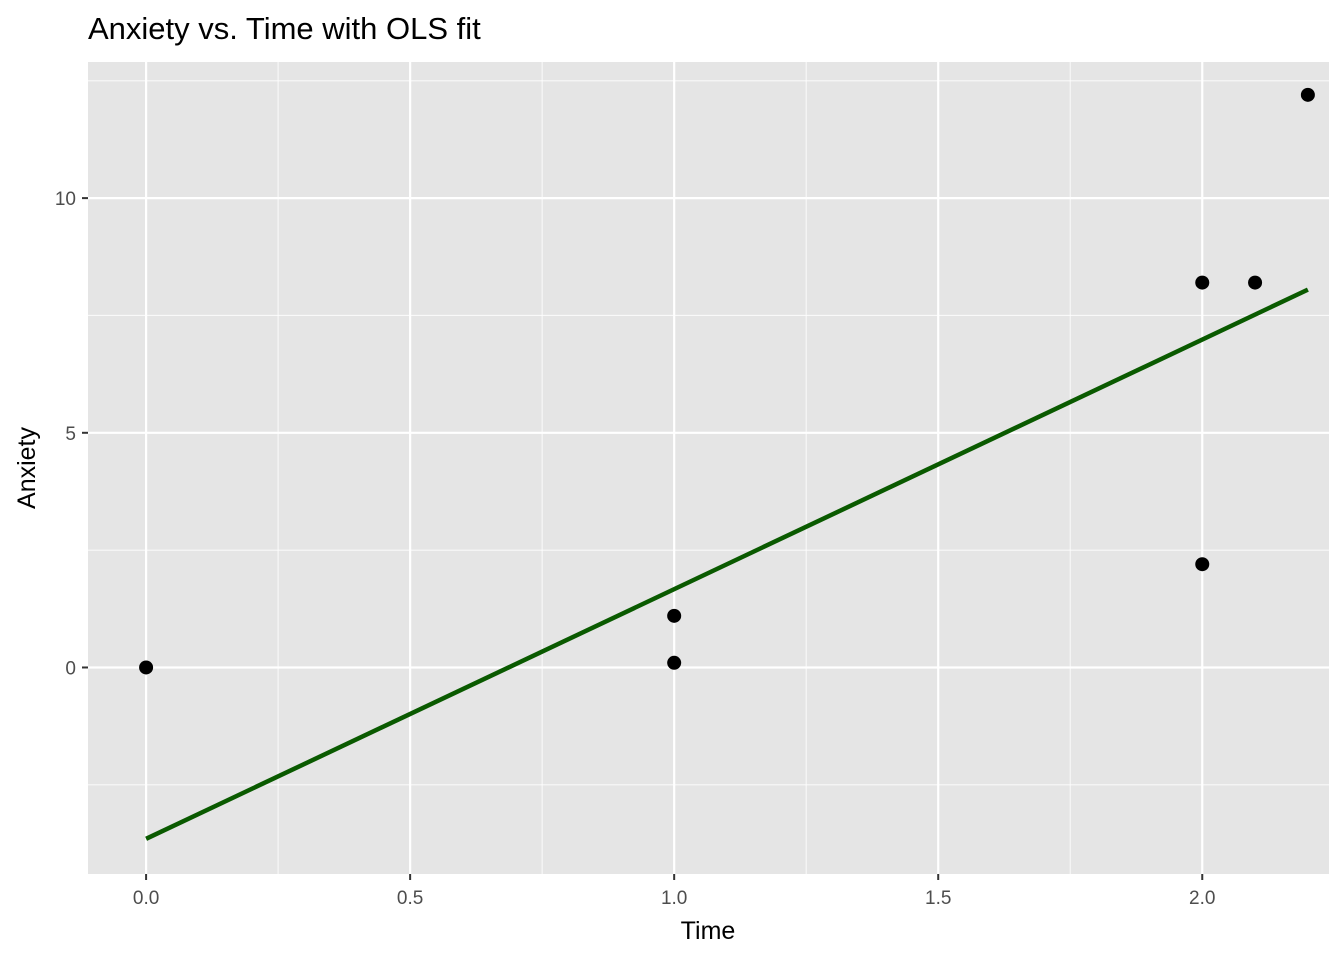 The image size is (1344, 960). What do you see at coordinates (708, 931) in the screenshot?
I see `x-axis-title: Time` at bounding box center [708, 931].